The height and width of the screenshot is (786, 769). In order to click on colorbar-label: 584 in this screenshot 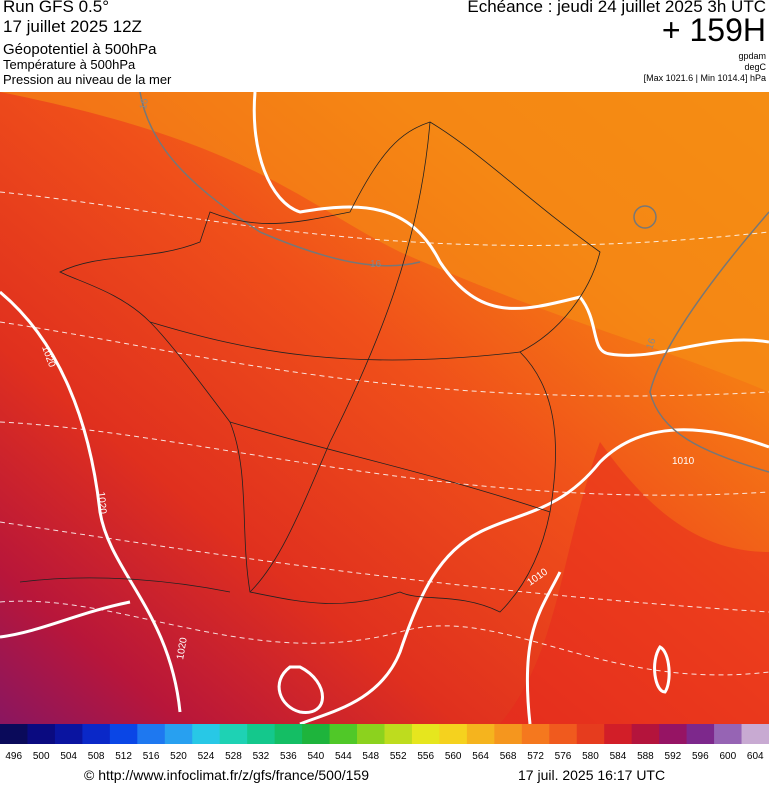, I will do `click(618, 756)`.